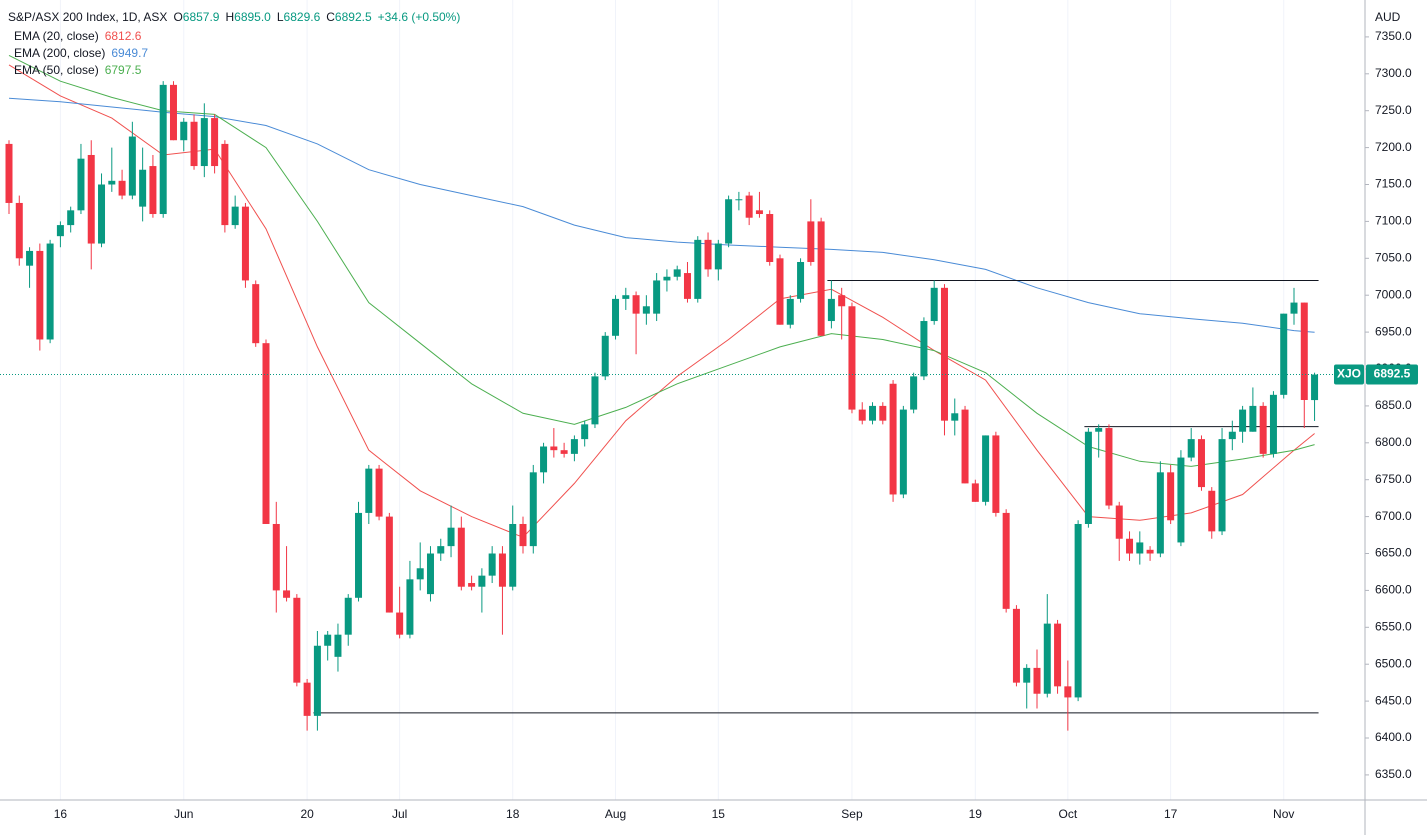 Image resolution: width=1427 pixels, height=835 pixels. I want to click on y-tick-label: 6550.0, so click(1393, 626).